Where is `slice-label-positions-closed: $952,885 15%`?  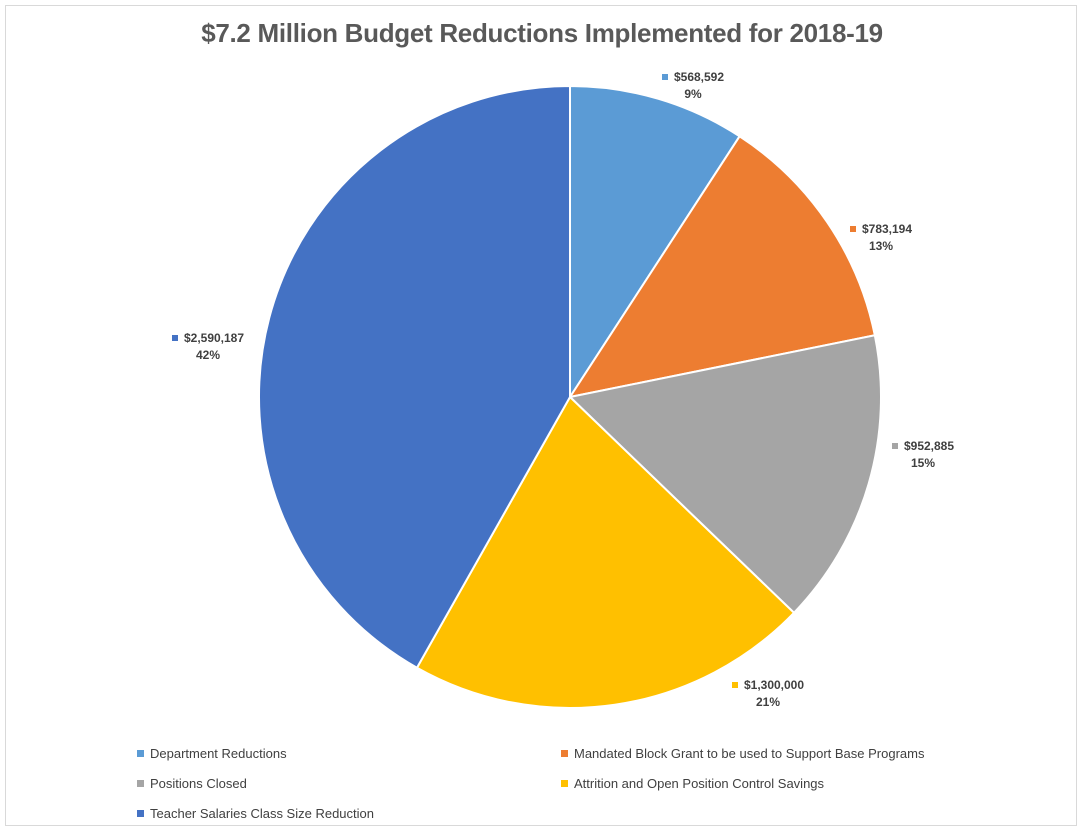
slice-label-positions-closed: $952,885 15% is located at coordinates (923, 455).